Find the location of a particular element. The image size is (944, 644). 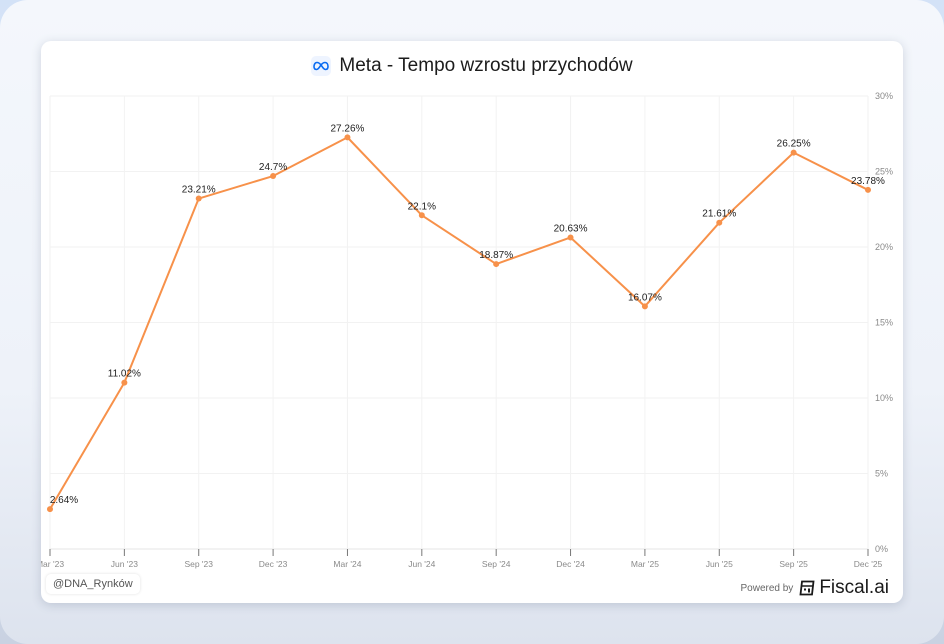

y-tick-label: 5% is located at coordinates (881, 474).